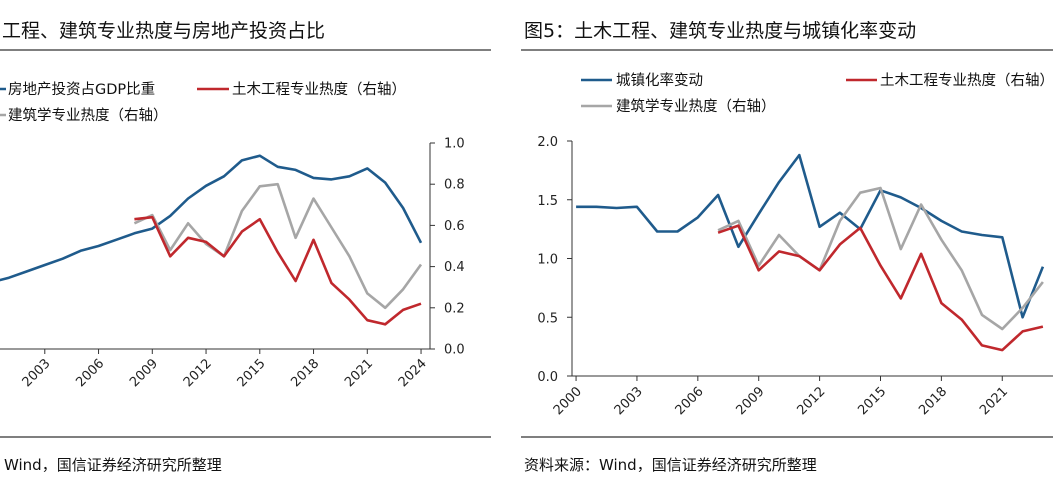 This screenshot has width=1053, height=499. What do you see at coordinates (447, 247) in the screenshot?
I see `left-right-axis-ticks: 1.0 0.8 0.6 0.4 0.2 0.0` at bounding box center [447, 247].